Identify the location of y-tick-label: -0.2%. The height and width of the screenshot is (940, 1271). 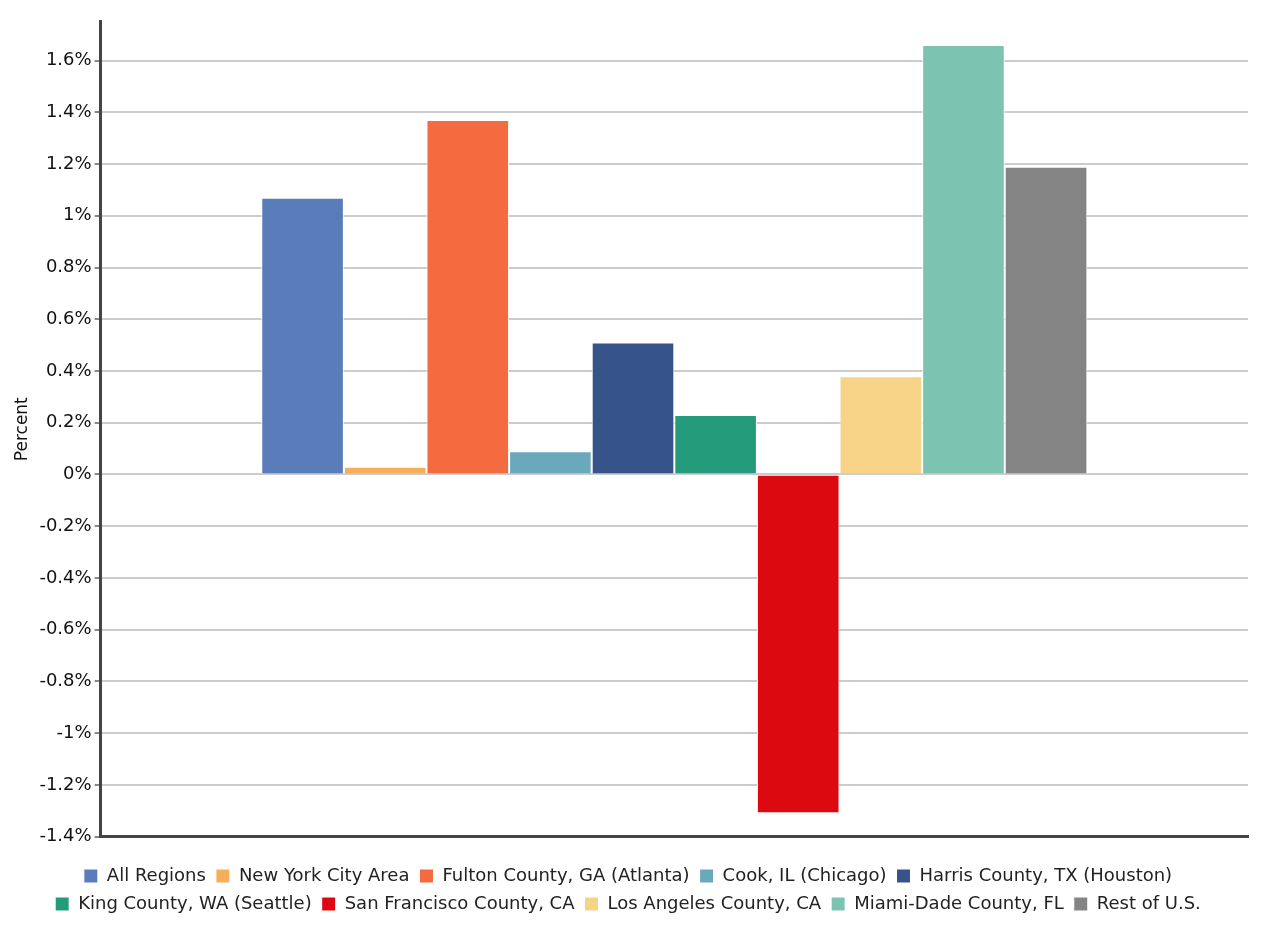
(65, 524).